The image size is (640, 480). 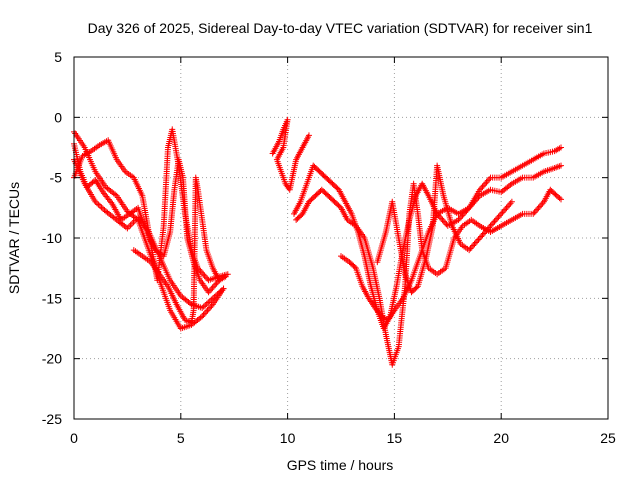 I want to click on y-tick-label: -20, so click(x=52, y=359).